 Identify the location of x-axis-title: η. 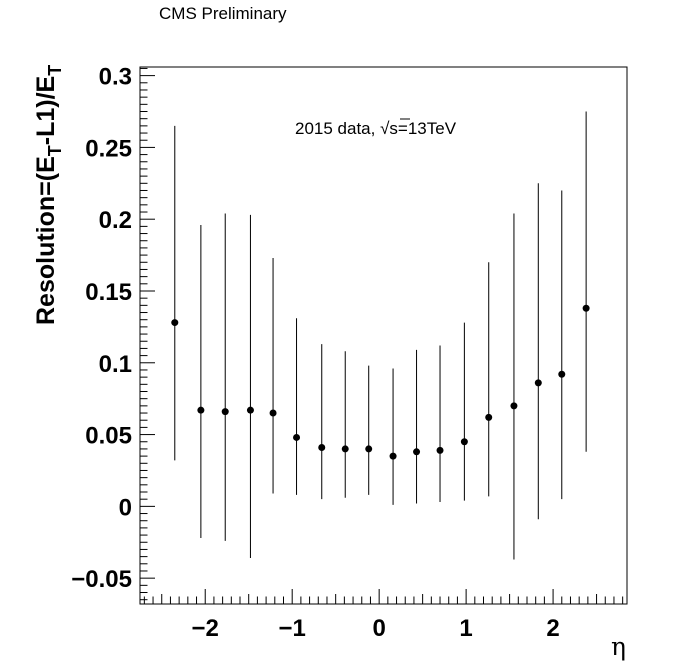
(618, 646).